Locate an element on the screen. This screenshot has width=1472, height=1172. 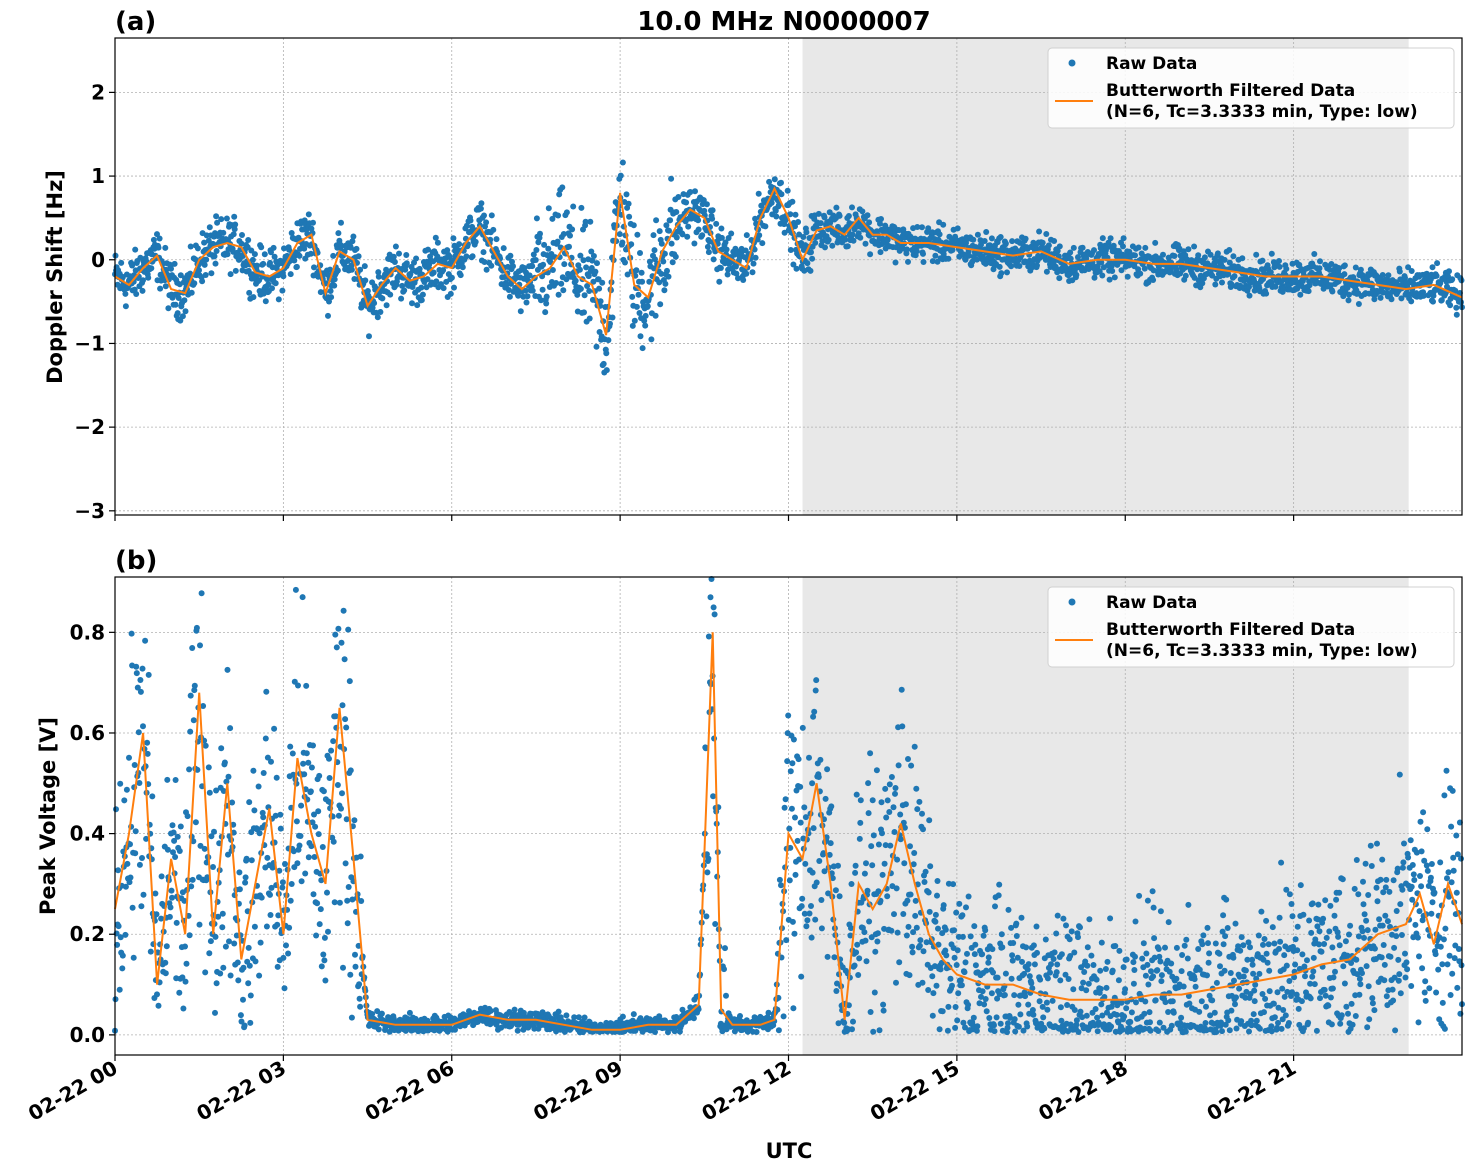
y-axis-label-a: Doppler Shift [Hz] is located at coordinates (55, 277).